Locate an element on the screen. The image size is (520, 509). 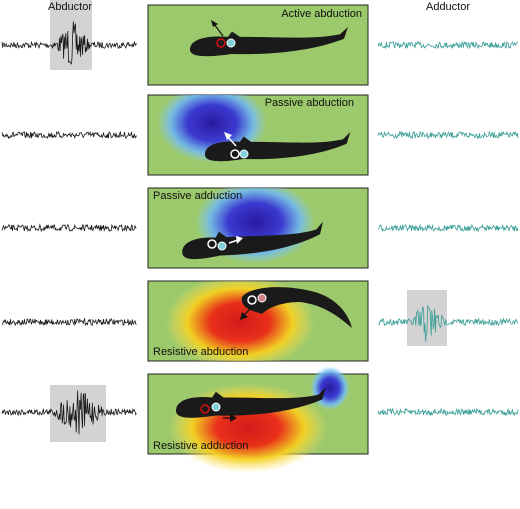
panel: Resistive abduction is located at coordinates (258, 321).